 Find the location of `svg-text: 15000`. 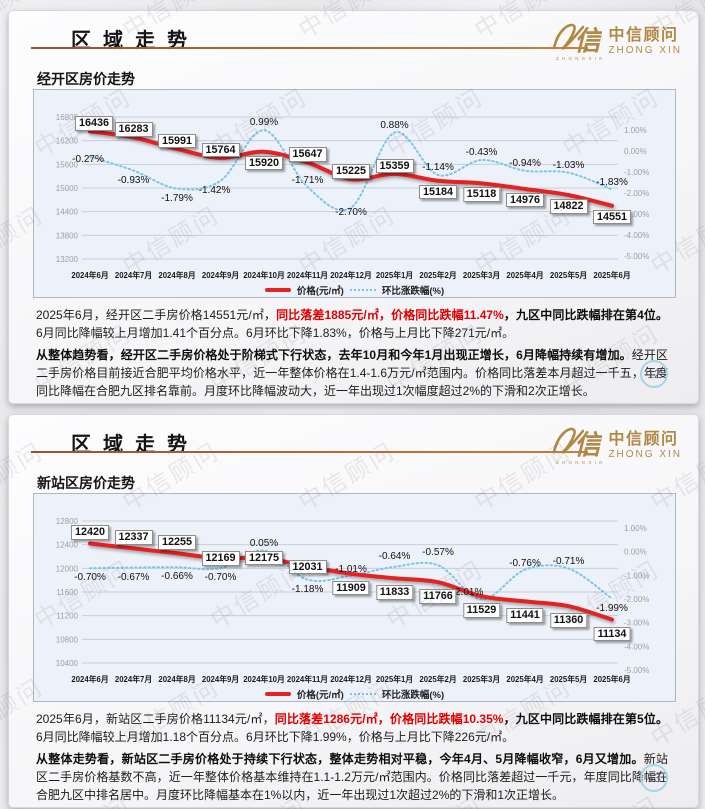

svg-text: 15000 is located at coordinates (67, 188).